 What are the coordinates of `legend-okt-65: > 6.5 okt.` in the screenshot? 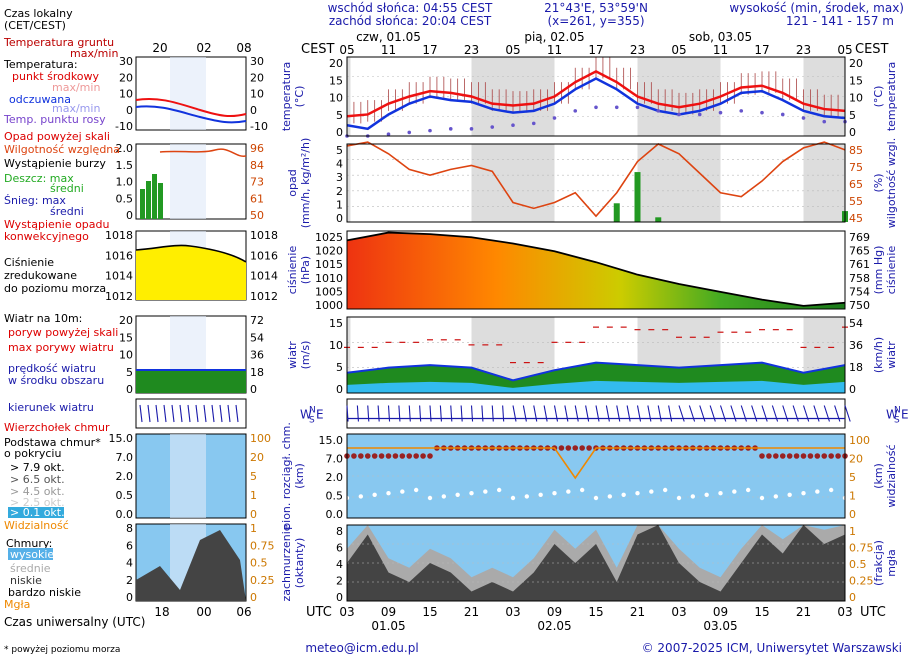 It's located at (37, 479).